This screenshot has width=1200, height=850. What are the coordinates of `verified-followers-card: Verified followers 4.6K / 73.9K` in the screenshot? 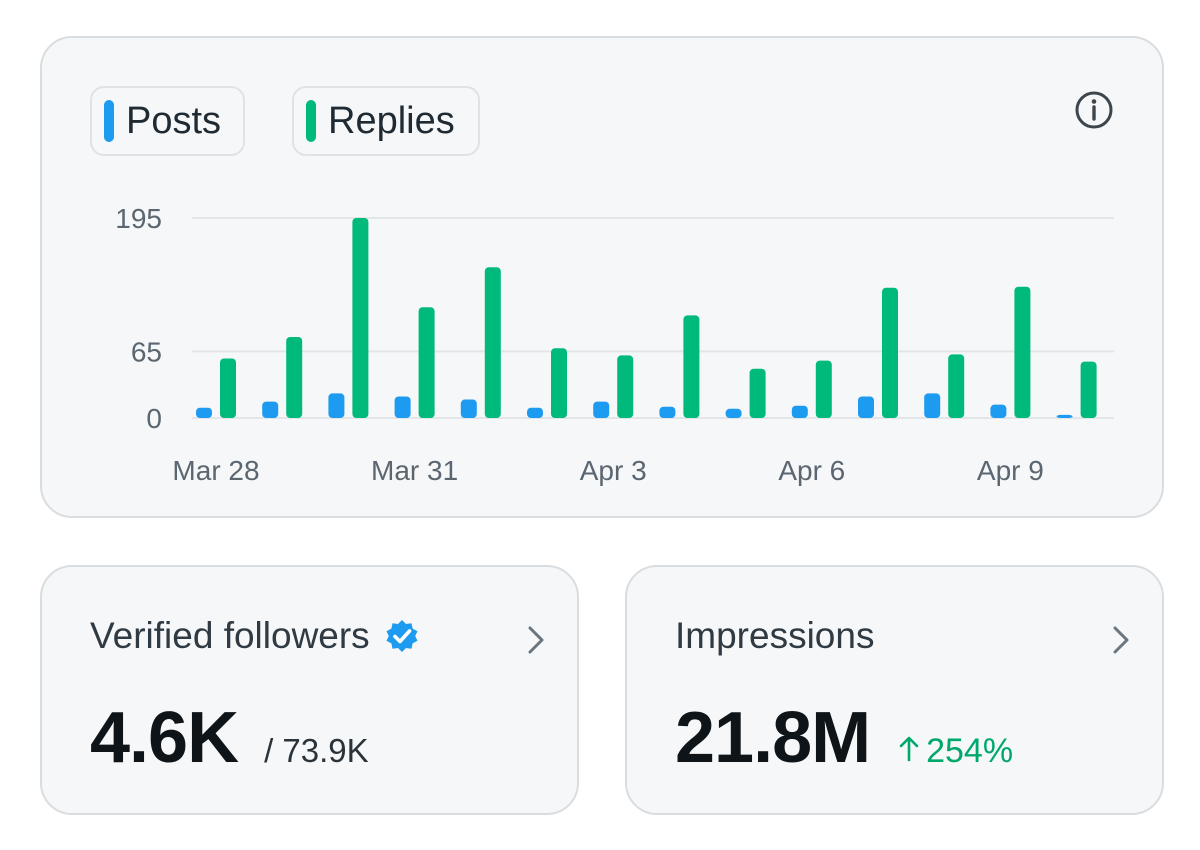 It's located at (309, 690).